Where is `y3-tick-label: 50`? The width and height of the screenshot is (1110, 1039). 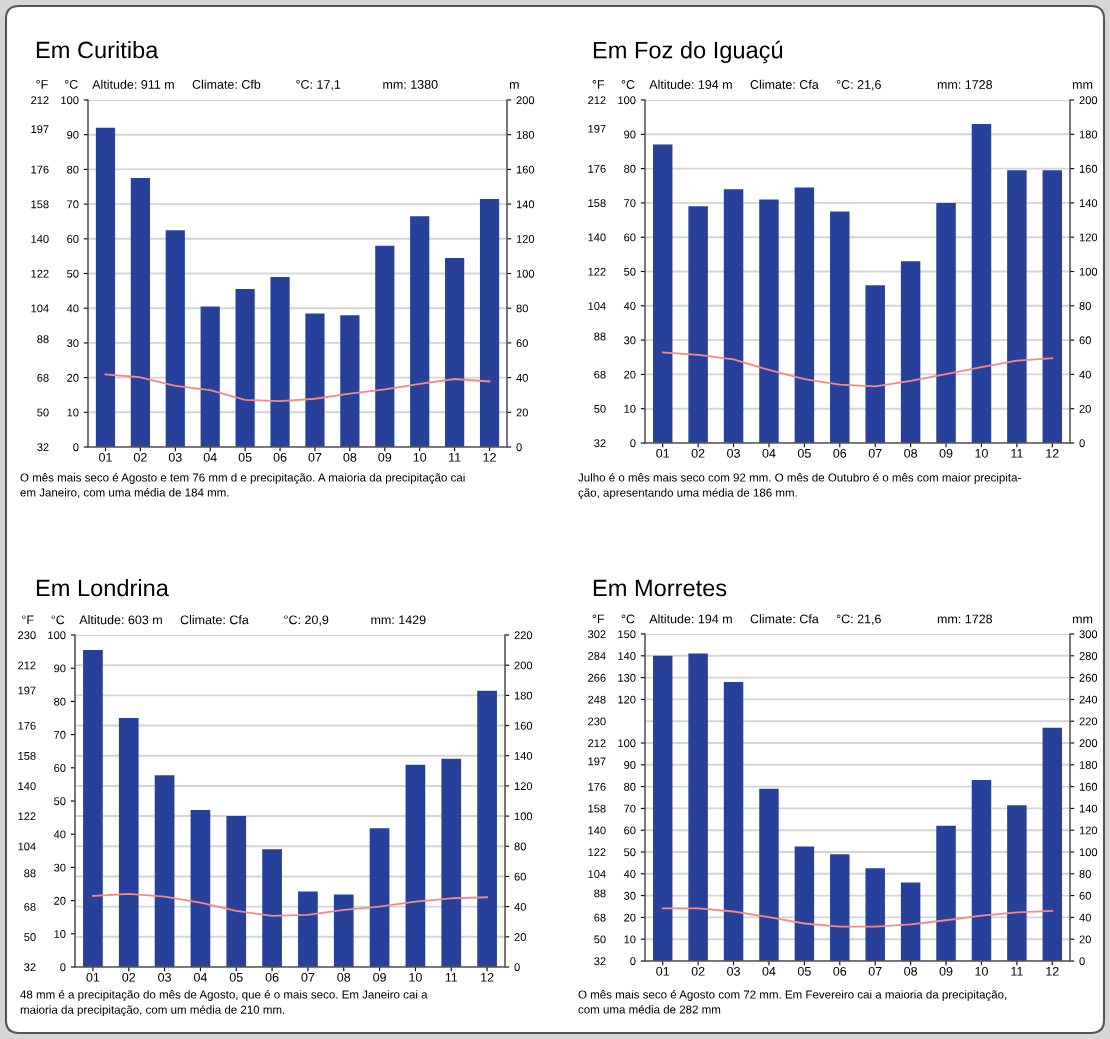
y3-tick-label: 50 is located at coordinates (30, 937).